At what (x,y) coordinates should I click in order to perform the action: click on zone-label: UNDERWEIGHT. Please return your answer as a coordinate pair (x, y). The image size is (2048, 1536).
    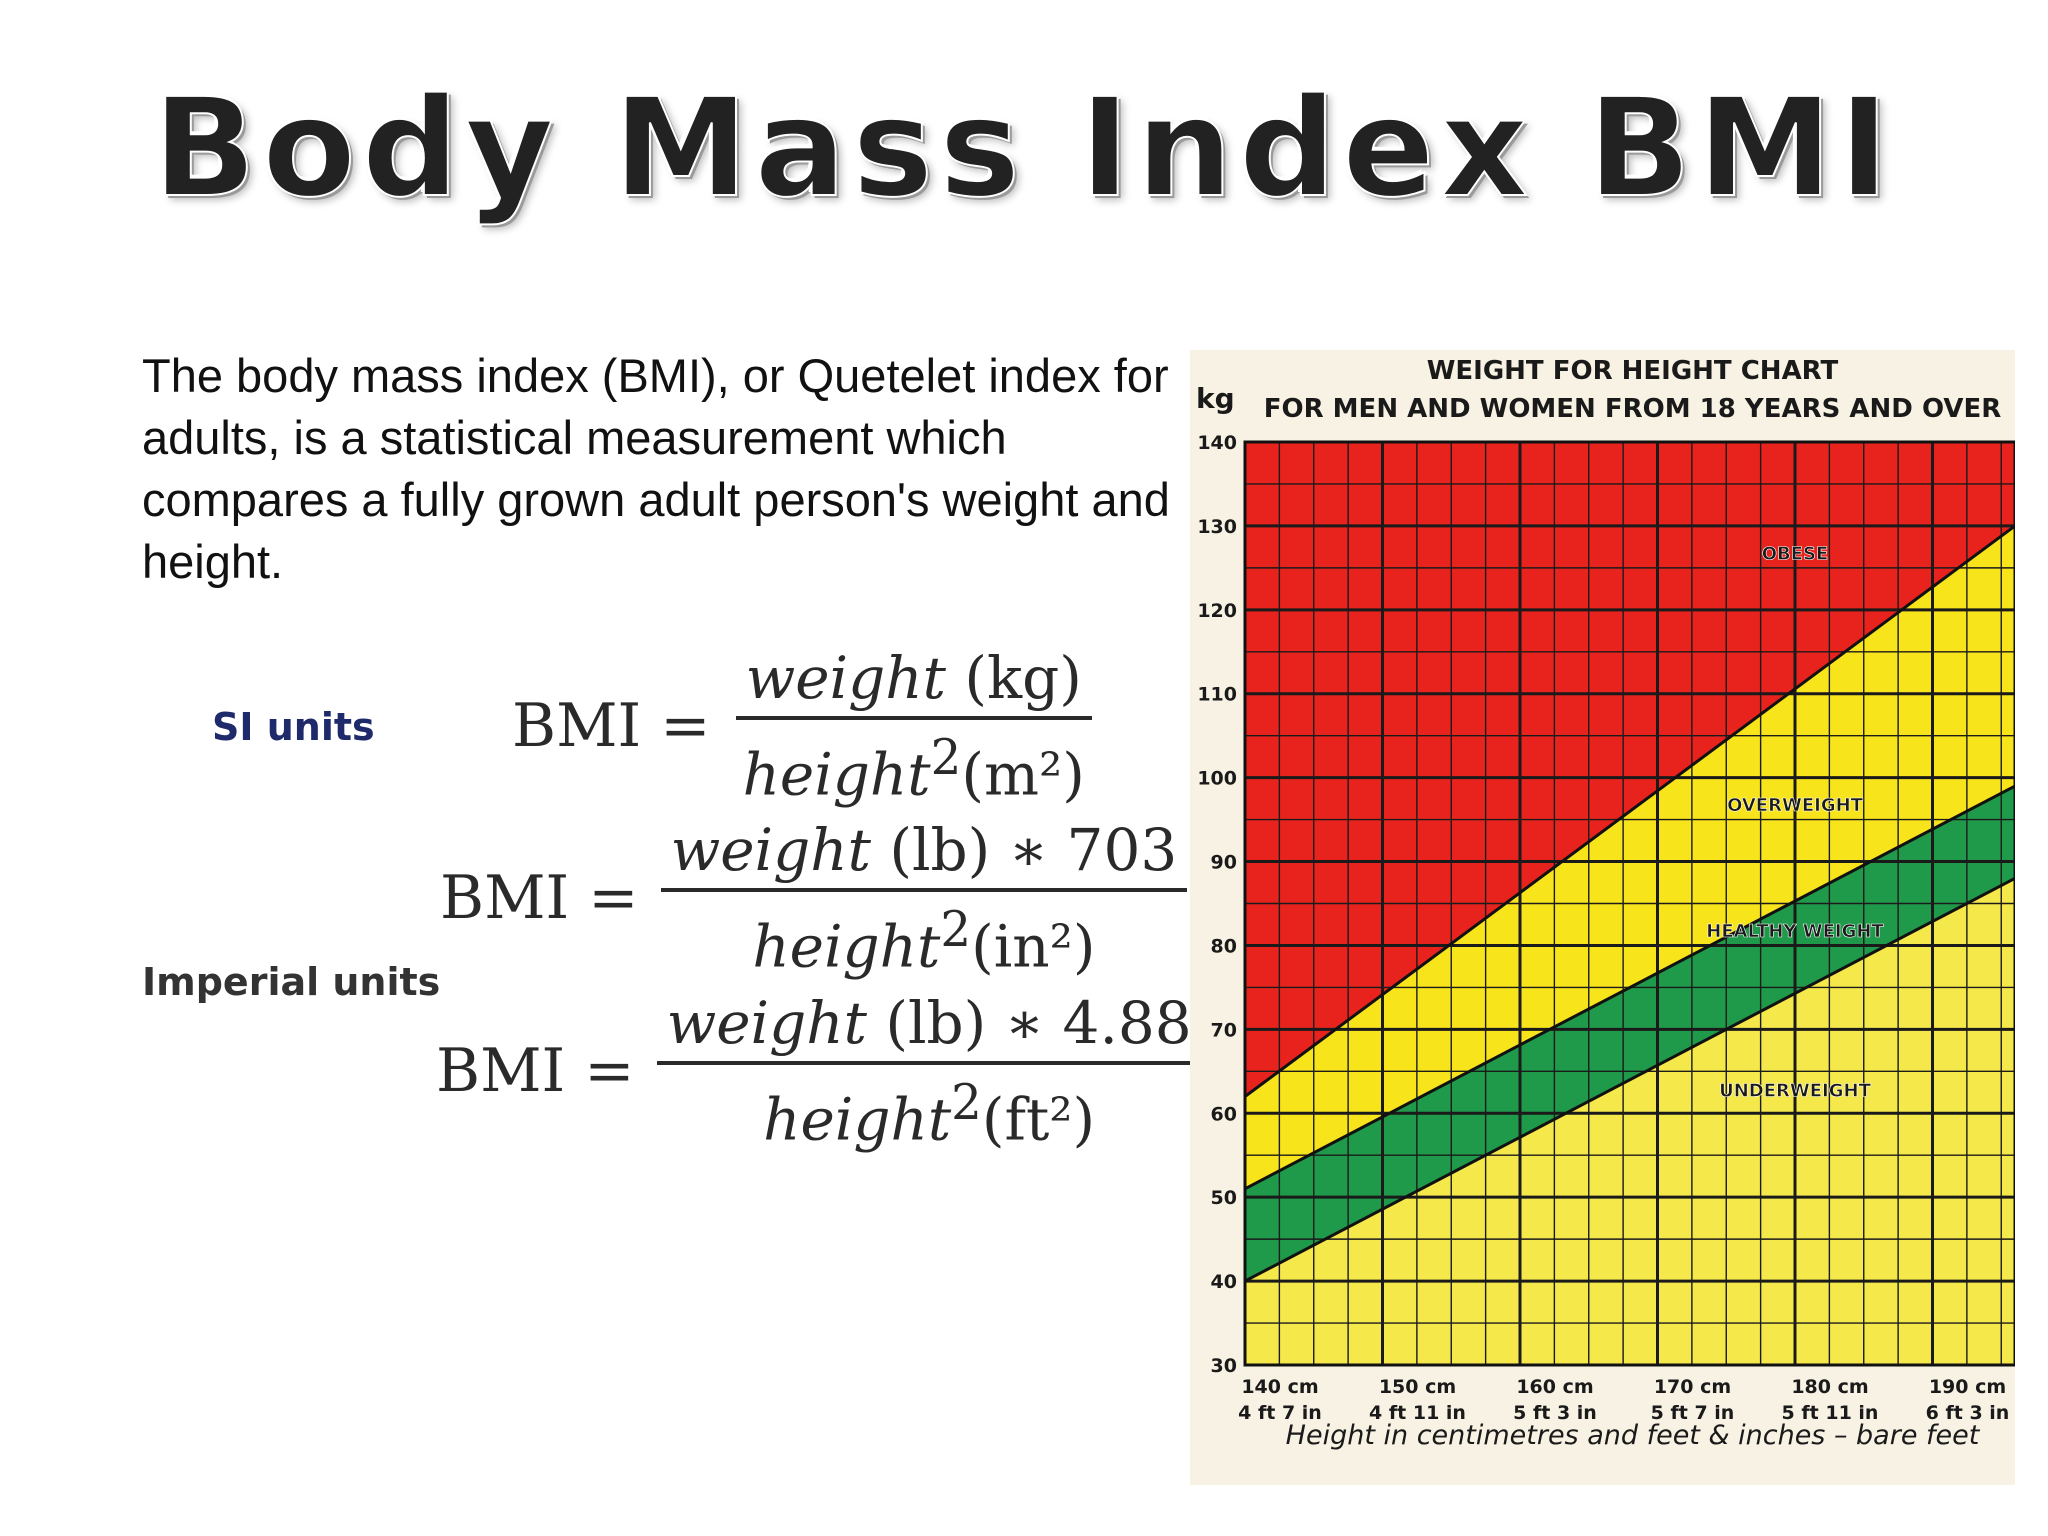
    Looking at the image, I should click on (1795, 1090).